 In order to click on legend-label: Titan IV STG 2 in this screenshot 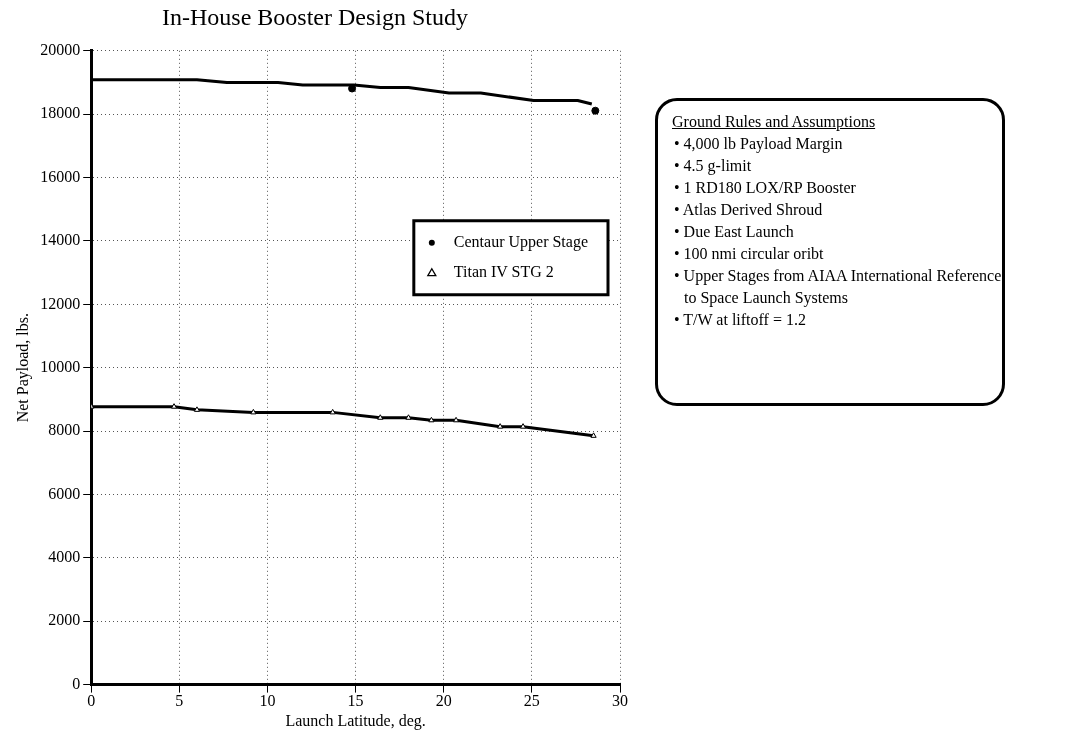, I will do `click(503, 271)`.